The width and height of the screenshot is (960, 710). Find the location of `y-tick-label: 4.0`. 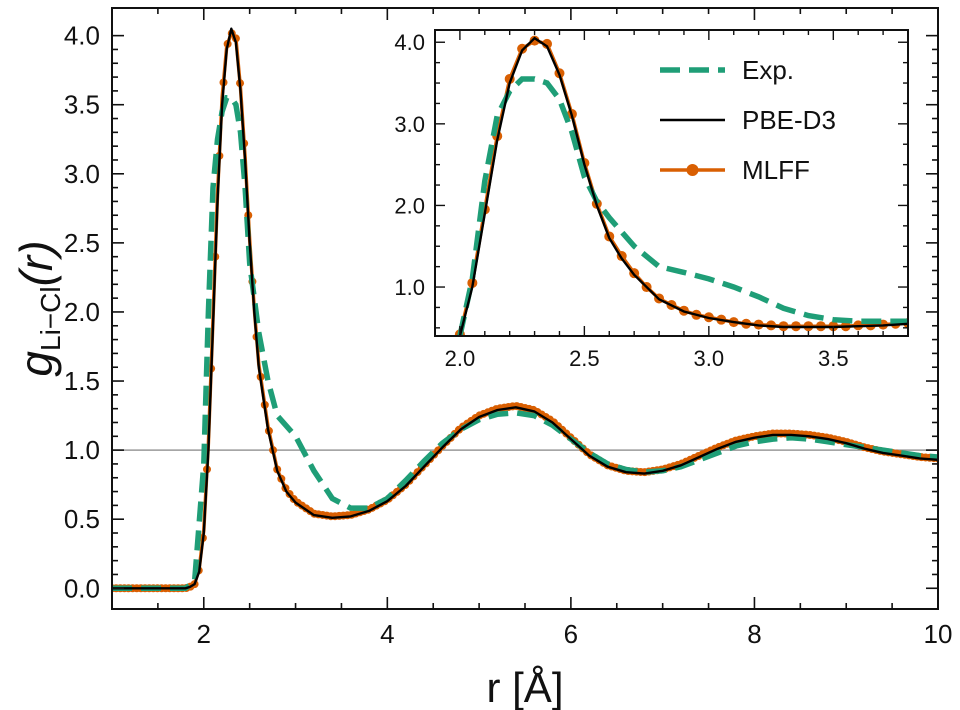

y-tick-label: 4.0 is located at coordinates (82, 36).